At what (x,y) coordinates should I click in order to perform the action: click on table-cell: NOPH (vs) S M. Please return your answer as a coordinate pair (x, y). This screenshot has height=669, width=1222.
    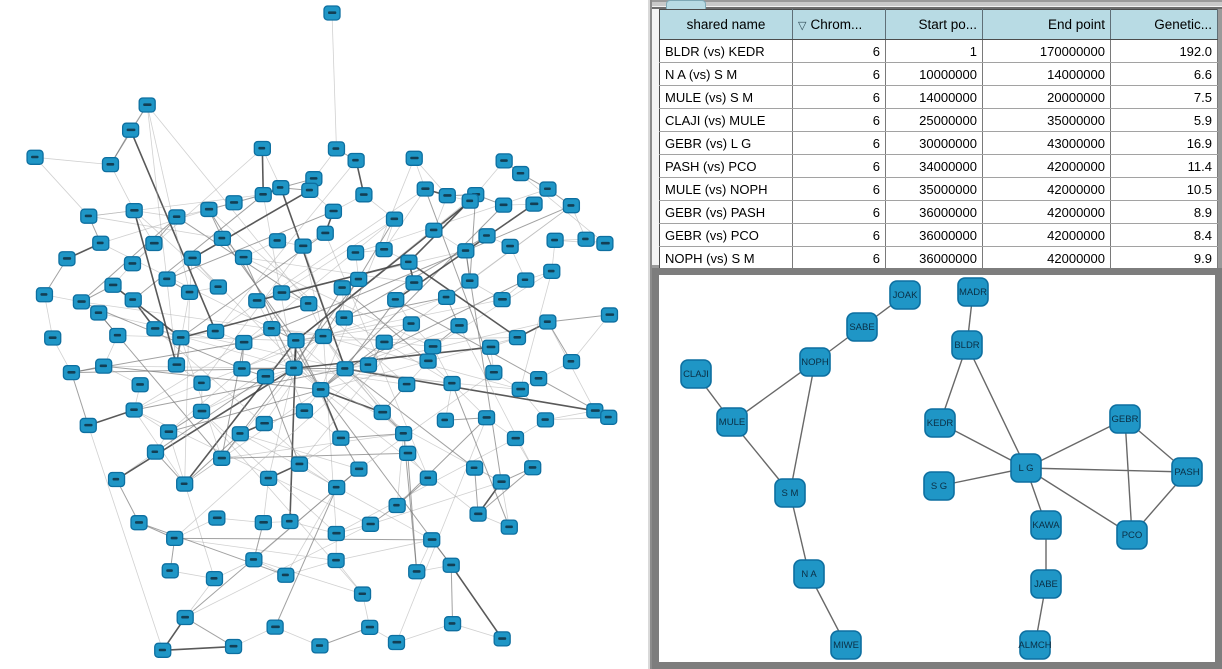
    Looking at the image, I should click on (726, 258).